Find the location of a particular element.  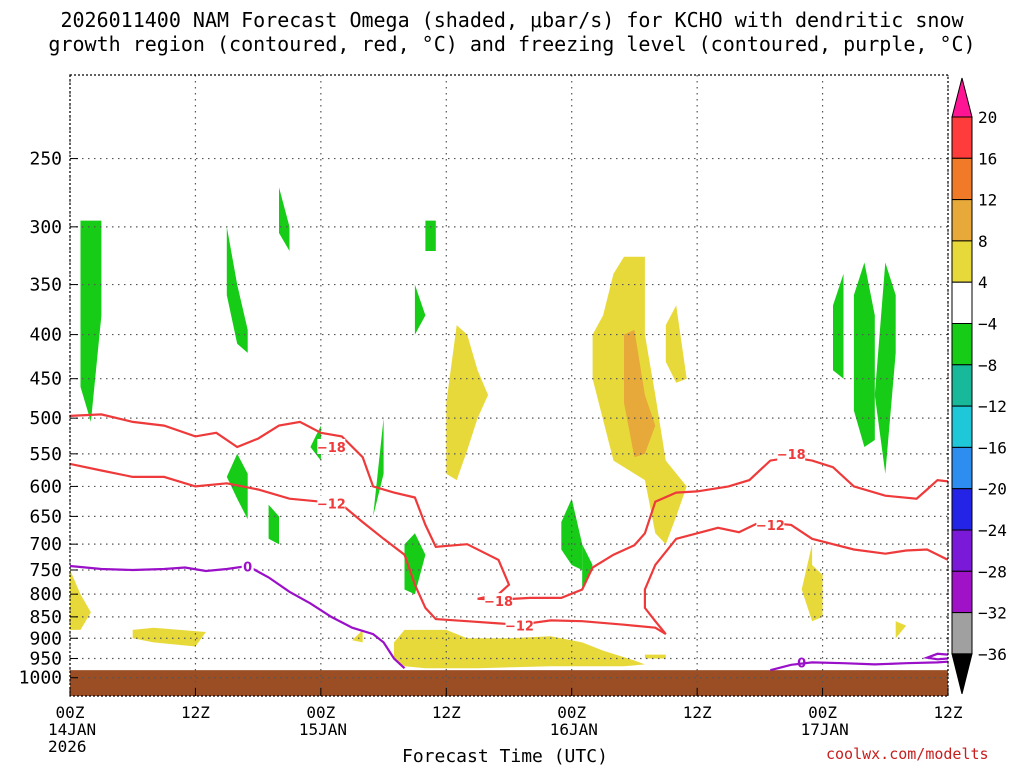

colorbar-label: −12 is located at coordinates (992, 406).